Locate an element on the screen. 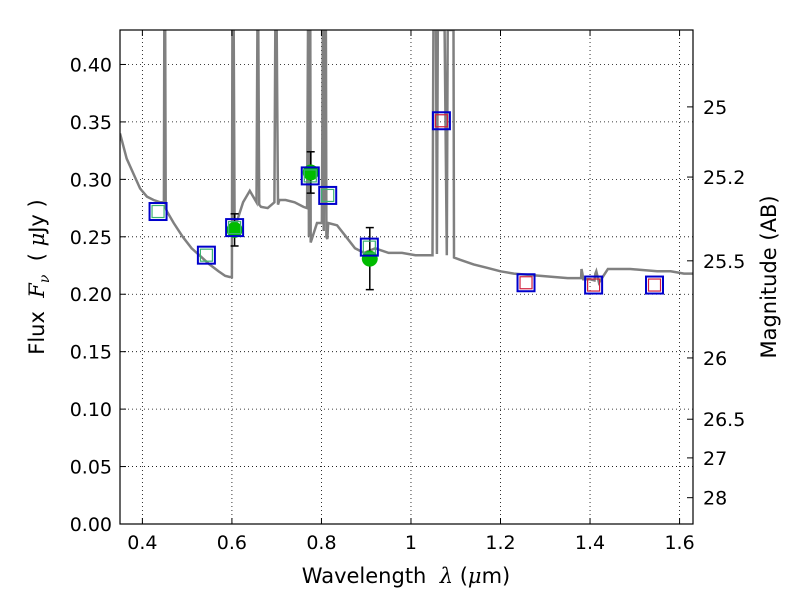  y2-tick-label: 28 is located at coordinates (715, 499).